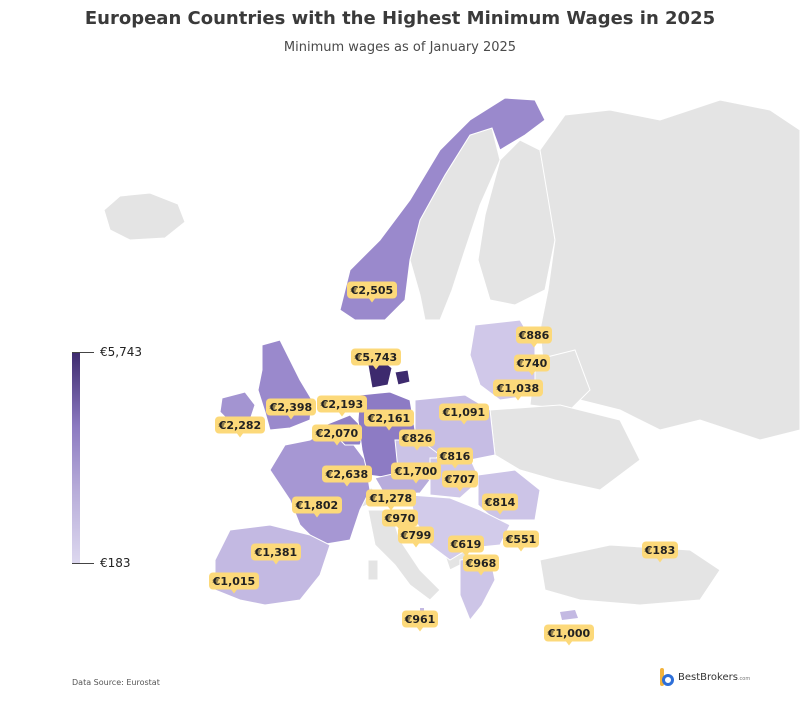 This screenshot has width=800, height=701. I want to click on wage-label-text: €2,161, so click(388, 418).